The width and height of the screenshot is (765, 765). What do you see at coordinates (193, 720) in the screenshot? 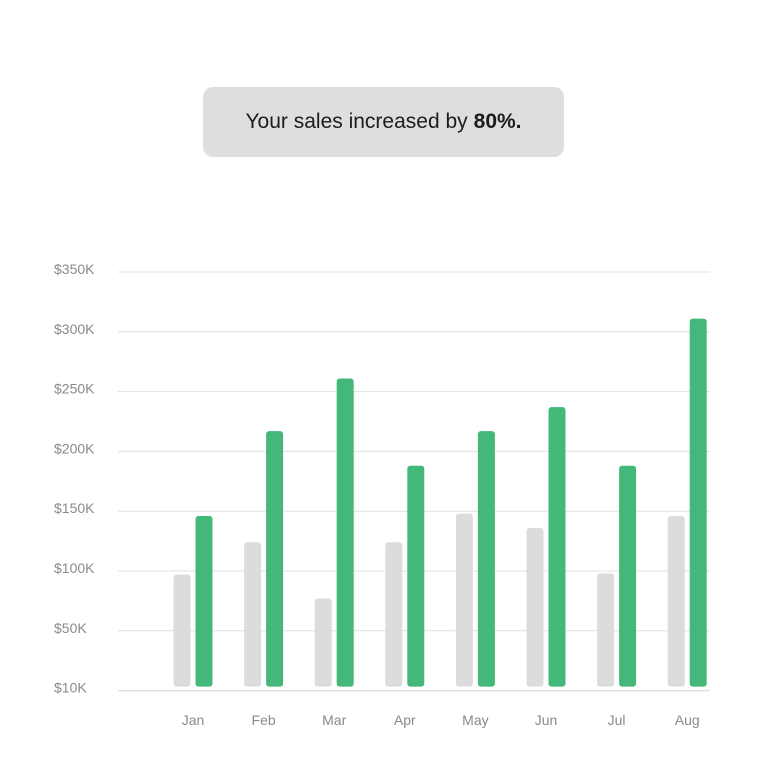
I see `x-tick-label: Jan` at bounding box center [193, 720].